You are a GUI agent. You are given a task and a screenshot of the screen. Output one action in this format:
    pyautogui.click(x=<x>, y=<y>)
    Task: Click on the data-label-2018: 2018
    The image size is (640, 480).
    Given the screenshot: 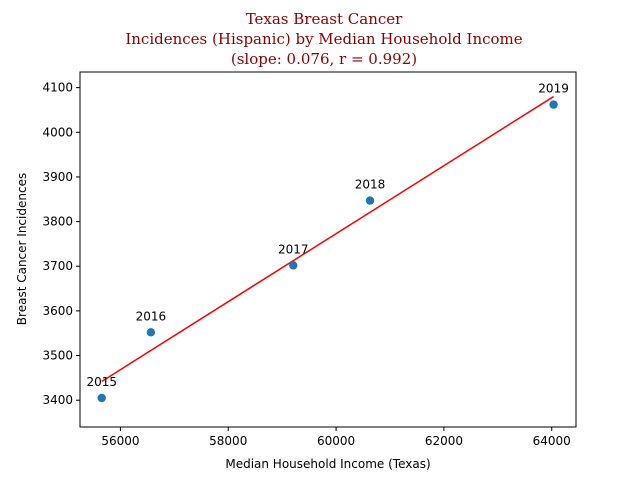 What is the action you would take?
    pyautogui.click(x=370, y=185)
    